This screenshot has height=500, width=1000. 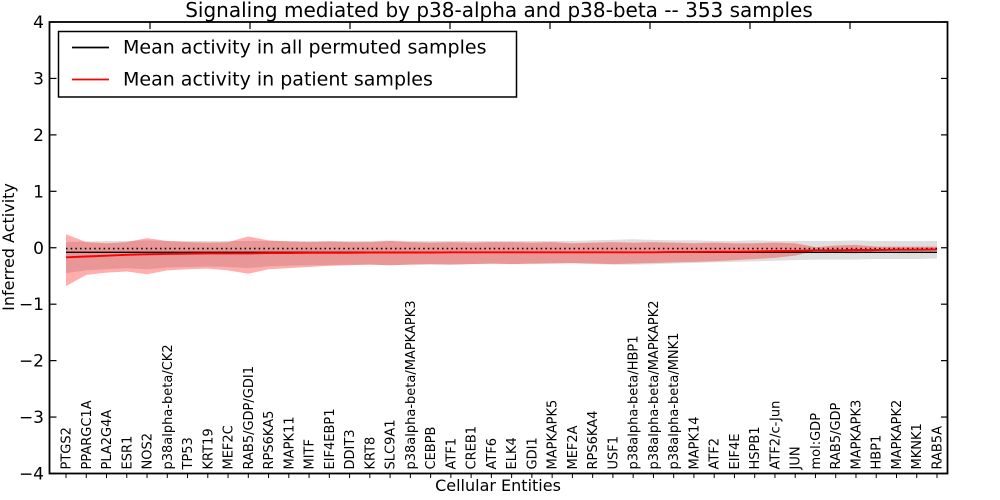 I want to click on x-tick-label: HSPB1, so click(x=755, y=447).